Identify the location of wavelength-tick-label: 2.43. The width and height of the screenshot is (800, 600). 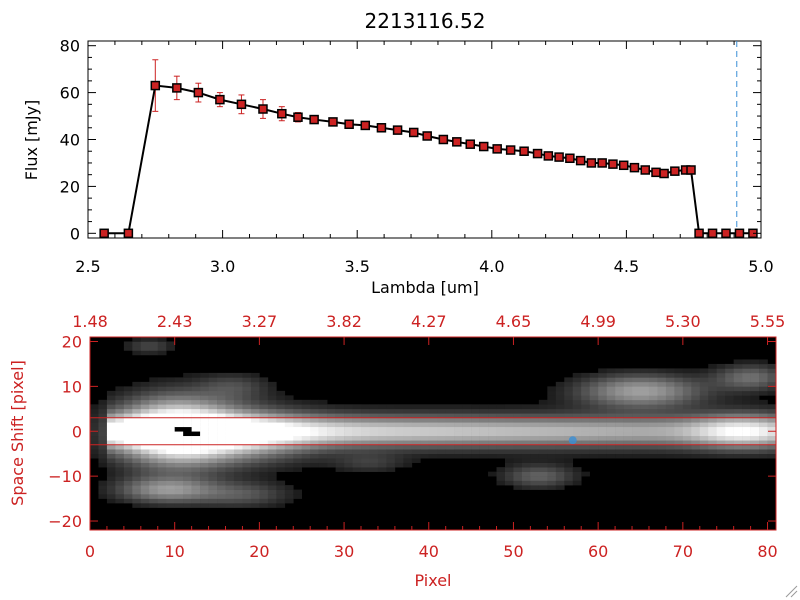
(175, 321).